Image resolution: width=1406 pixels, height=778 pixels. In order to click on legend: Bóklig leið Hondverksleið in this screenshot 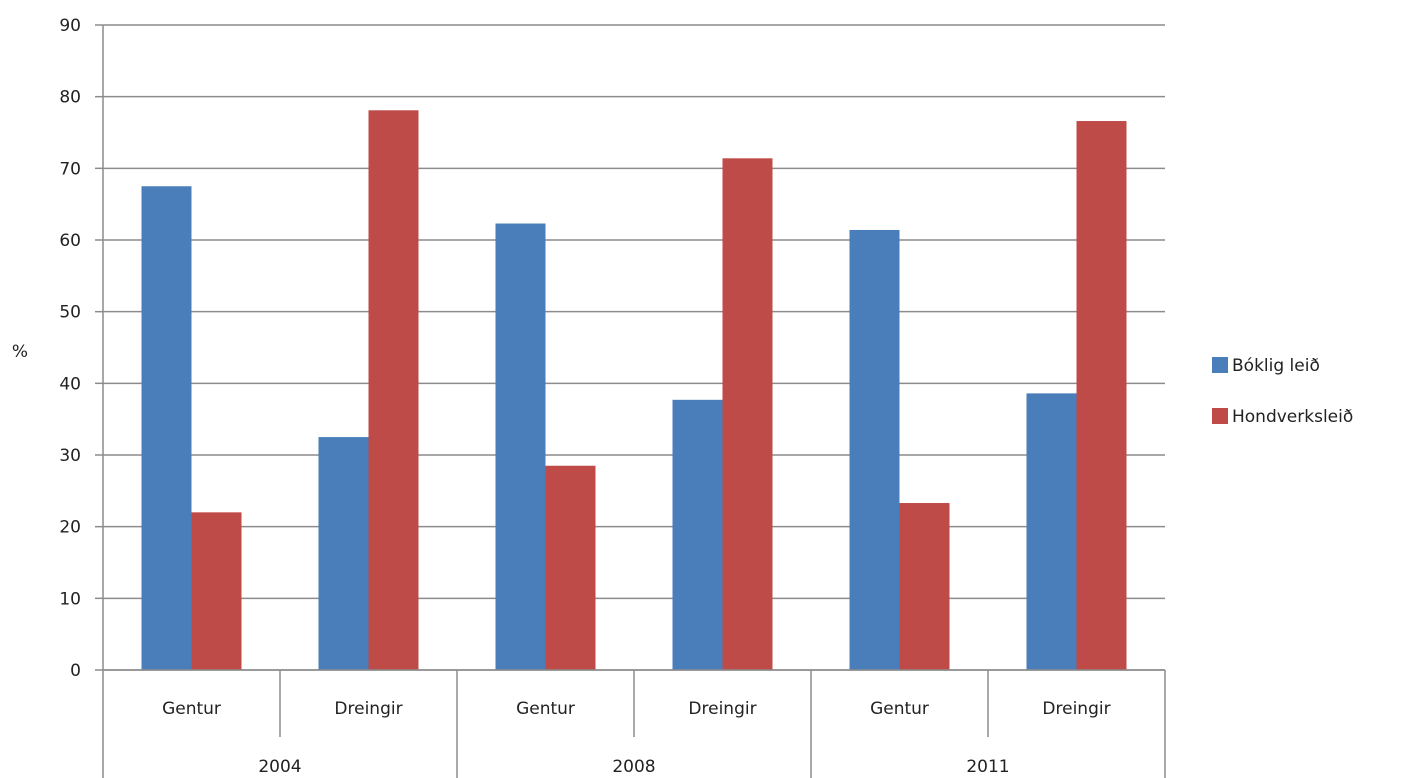, I will do `click(1282, 391)`.